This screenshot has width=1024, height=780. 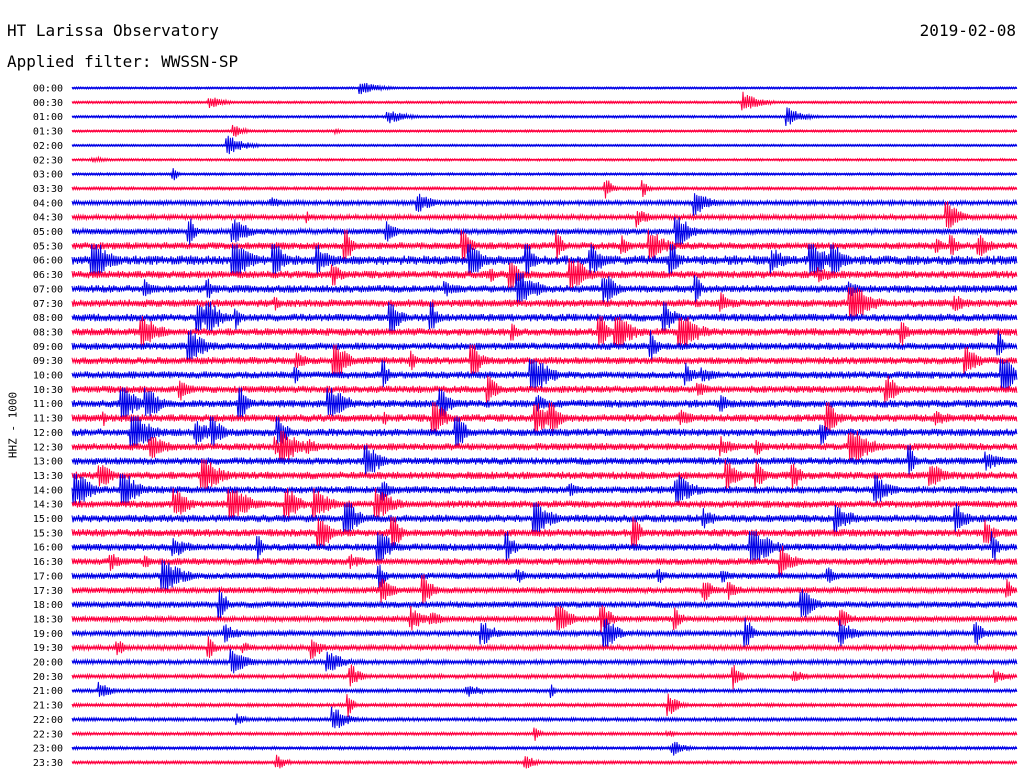 I want to click on record-date: 2019-02-08, so click(x=967, y=30).